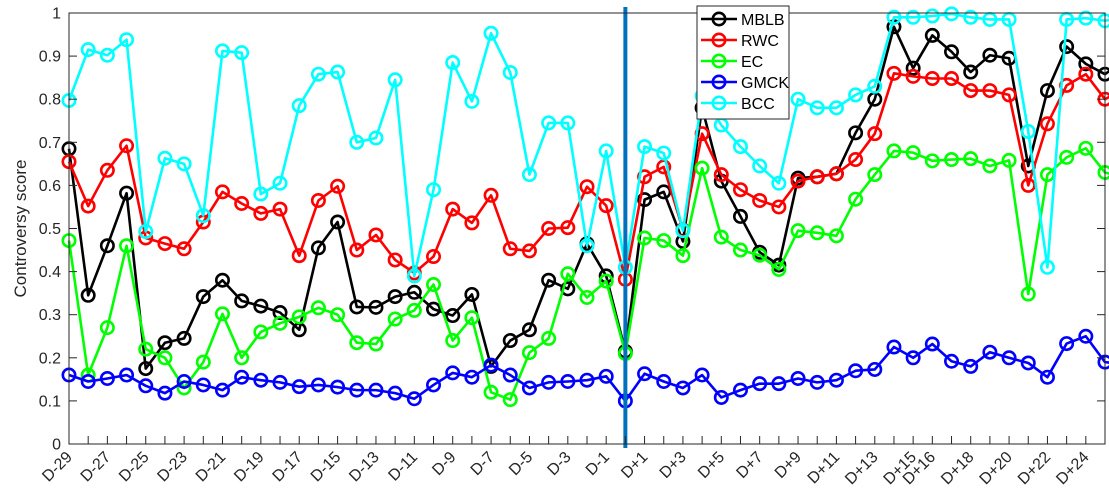  Describe the element at coordinates (521, 464) in the screenshot. I see `x-tick-label: D-5` at that location.